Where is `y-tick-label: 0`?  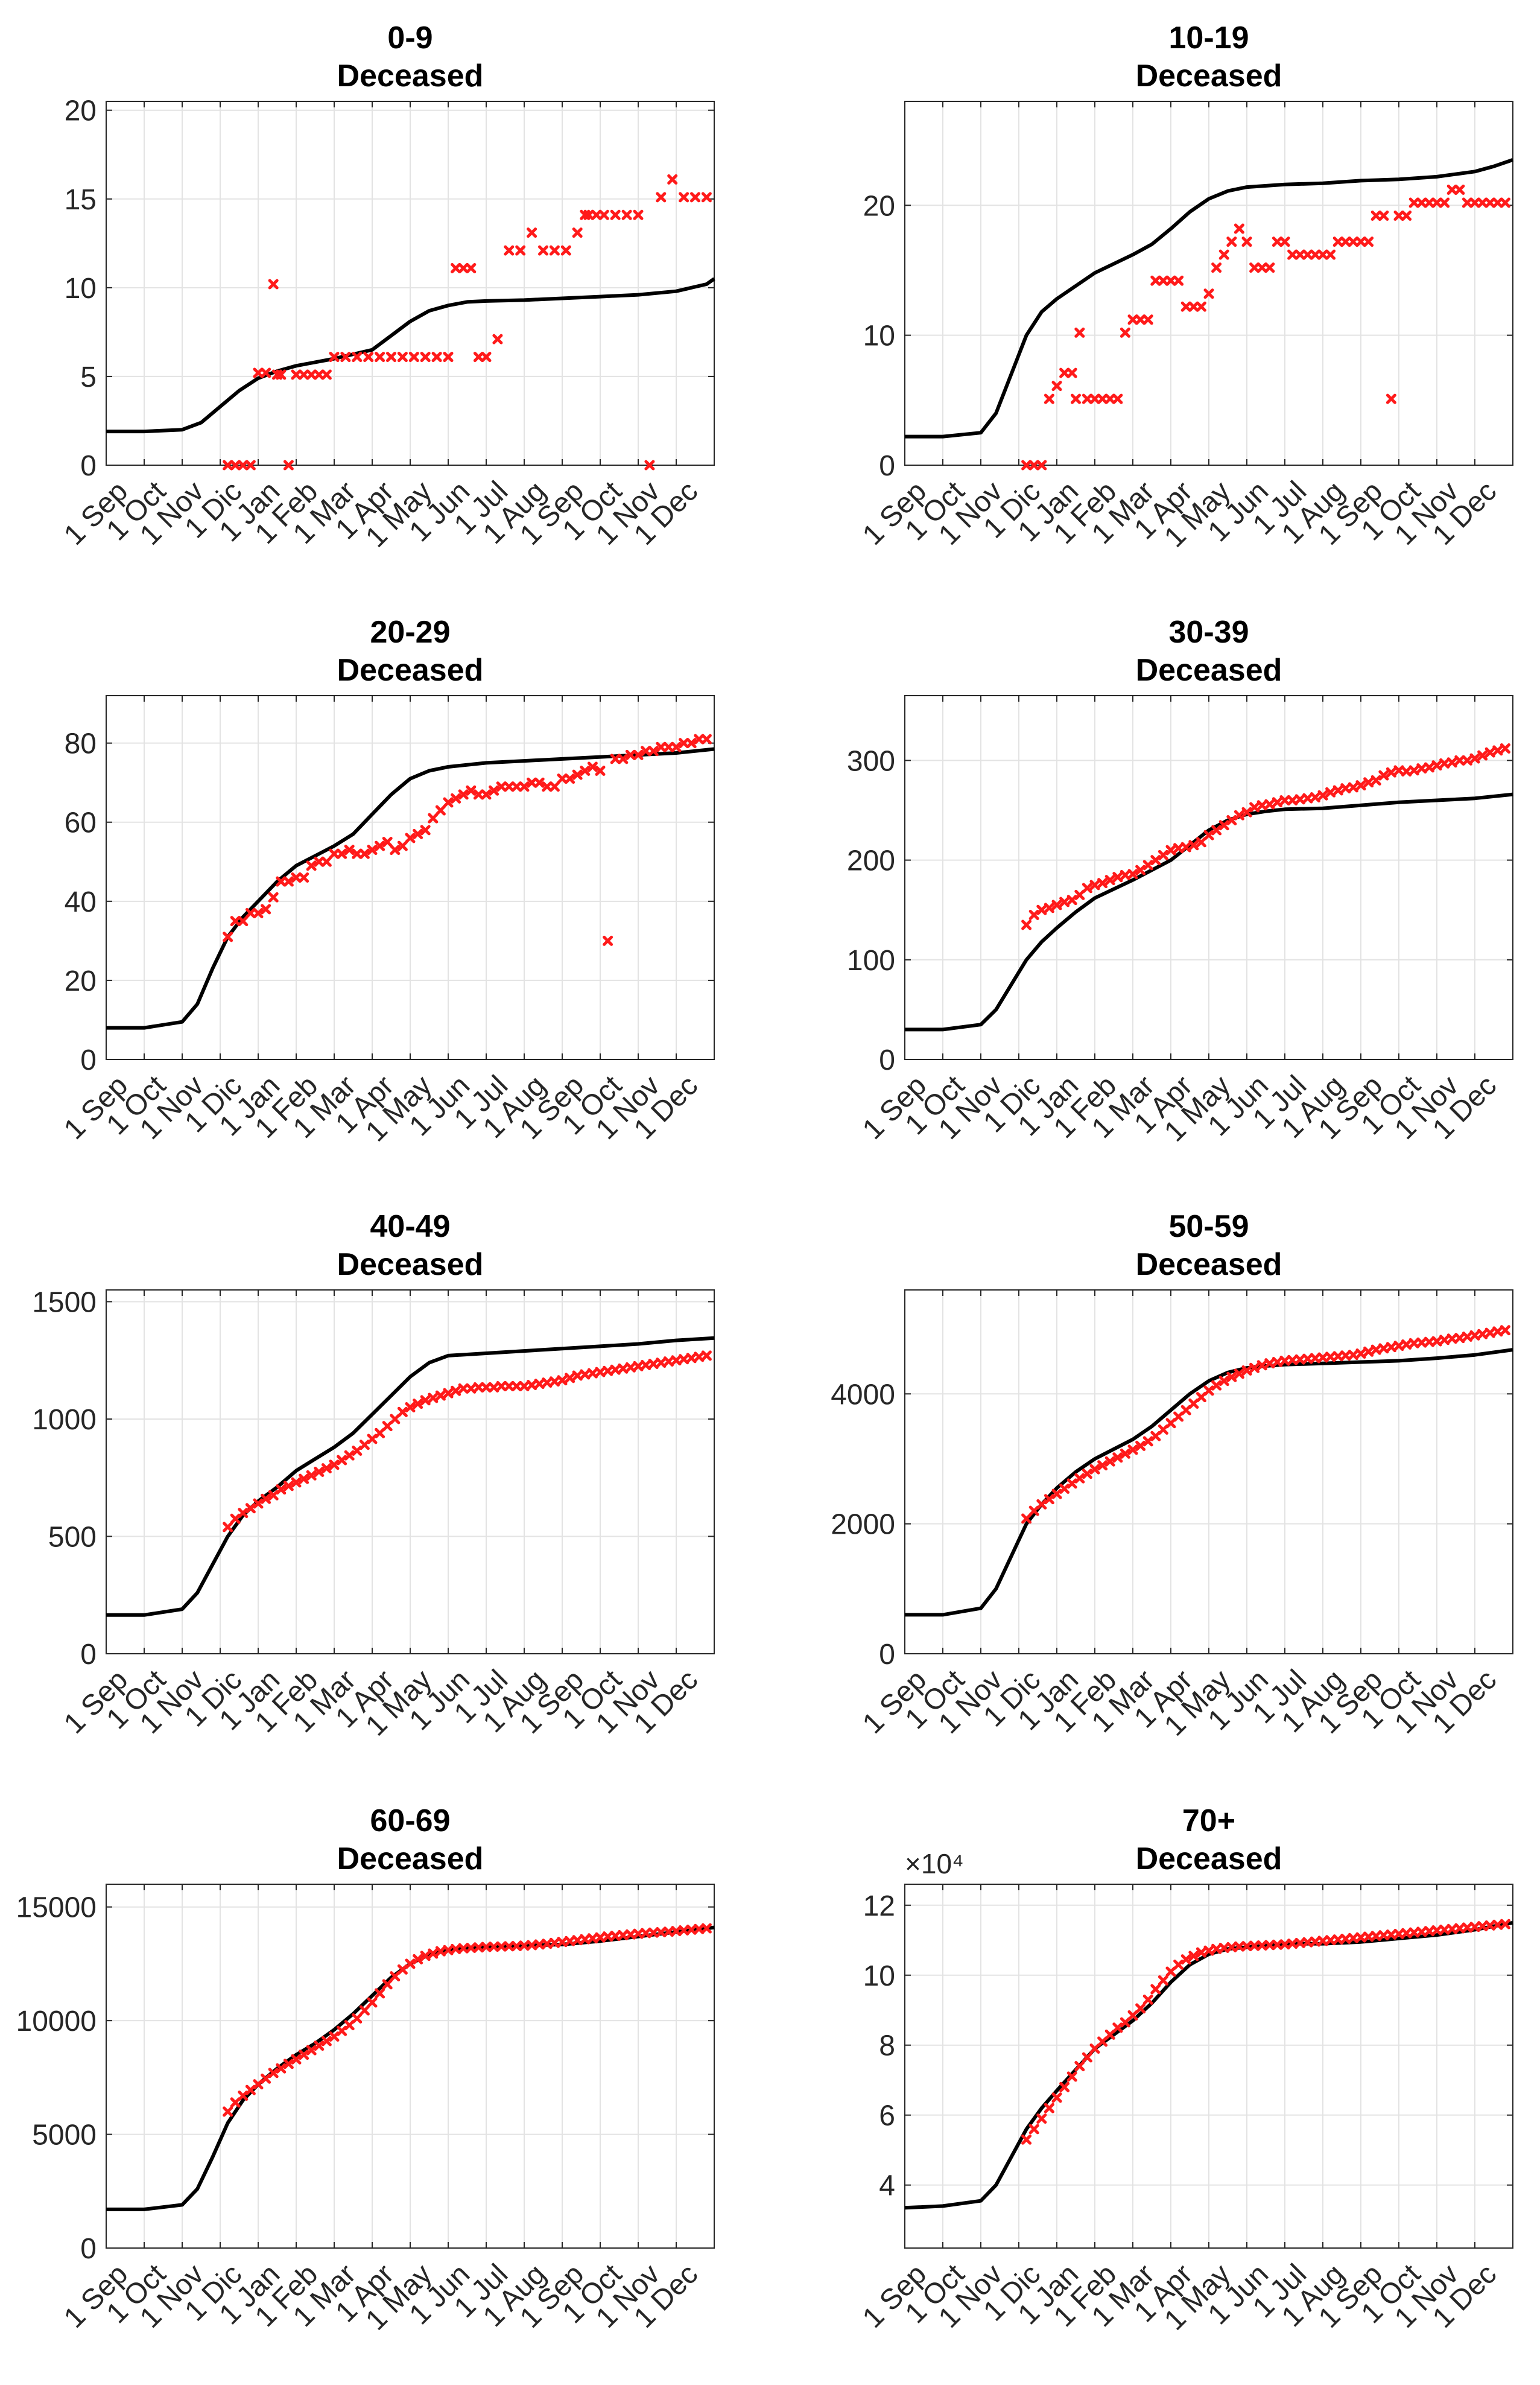 y-tick-label: 0 is located at coordinates (887, 466).